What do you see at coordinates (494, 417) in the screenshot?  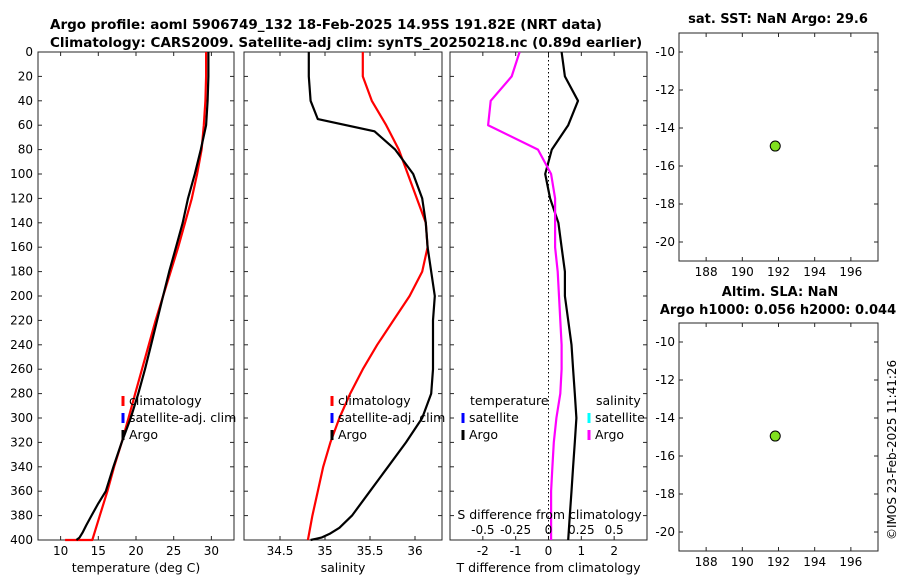 I see `diff-t-legend-label: satellite` at bounding box center [494, 417].